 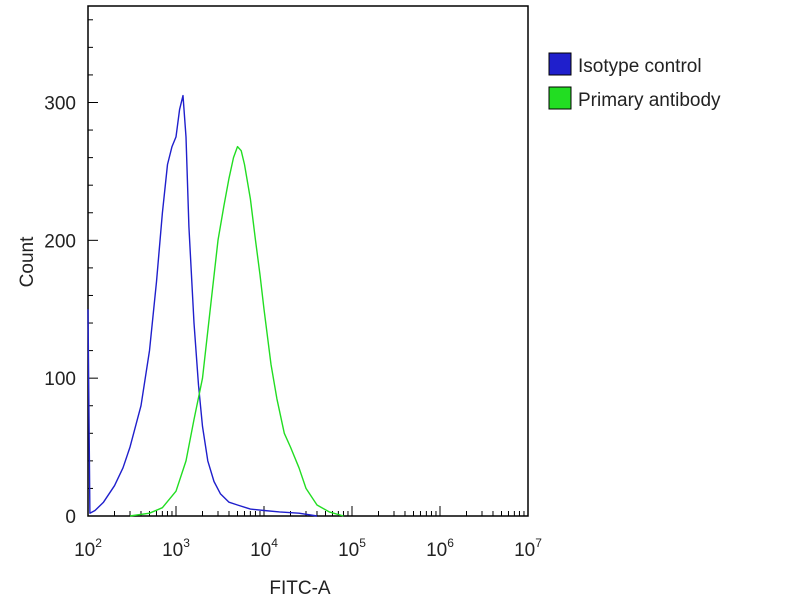 I want to click on x-axis: 10² 10³ 10⁴ 10⁵ 10⁶ 10⁷, so click(x=308, y=533).